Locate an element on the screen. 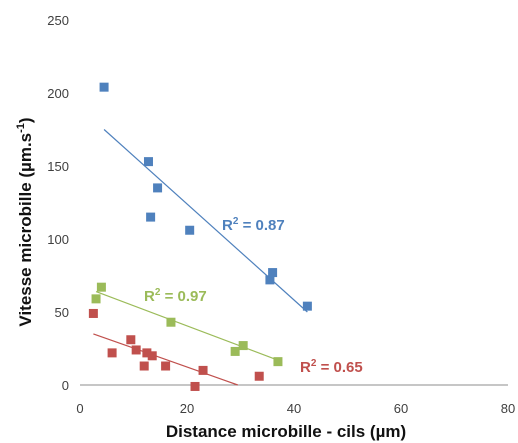 This screenshot has width=518, height=443. y-axis-title-superscript: -1 is located at coordinates (21, 128).